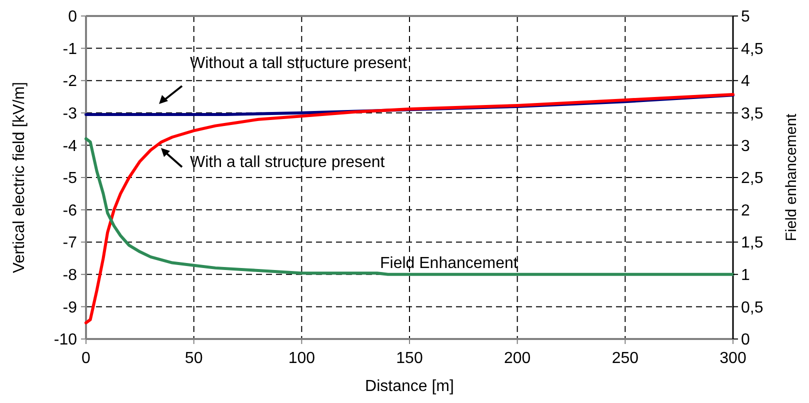 The height and width of the screenshot is (403, 809). I want to click on x-tick-label: 300, so click(733, 358).